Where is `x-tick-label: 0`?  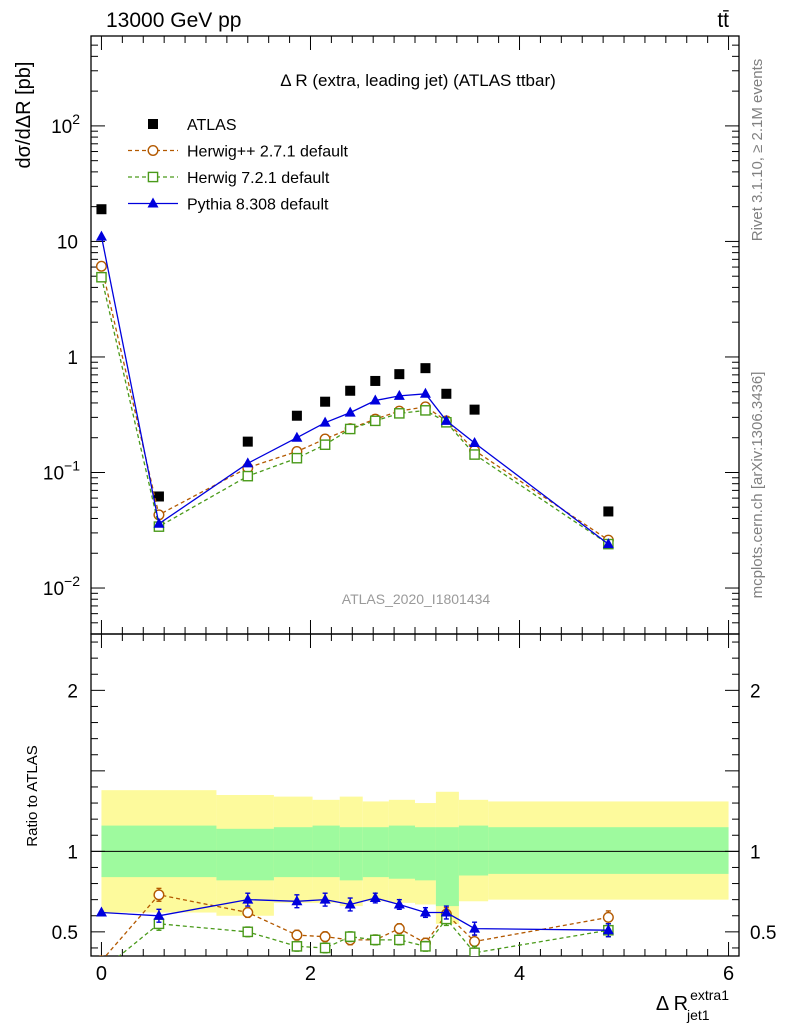 x-tick-label: 0 is located at coordinates (101, 974).